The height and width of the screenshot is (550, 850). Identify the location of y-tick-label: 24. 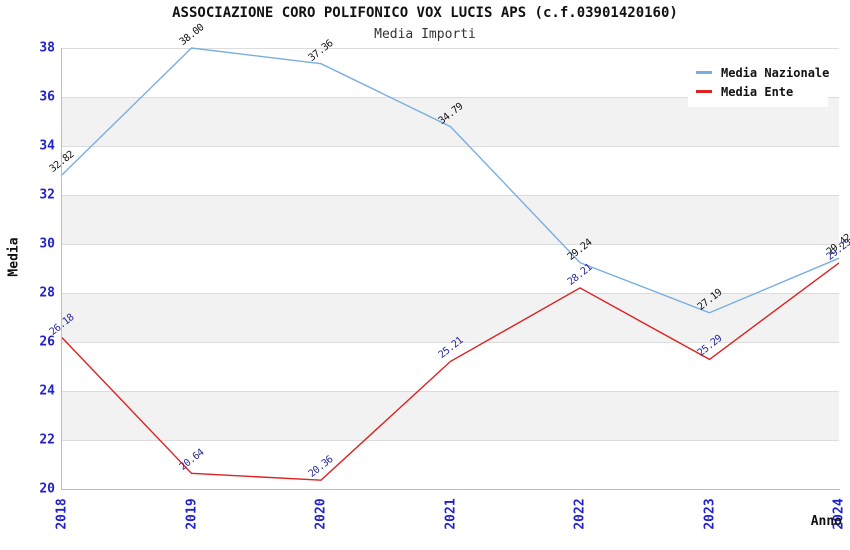
(47, 391).